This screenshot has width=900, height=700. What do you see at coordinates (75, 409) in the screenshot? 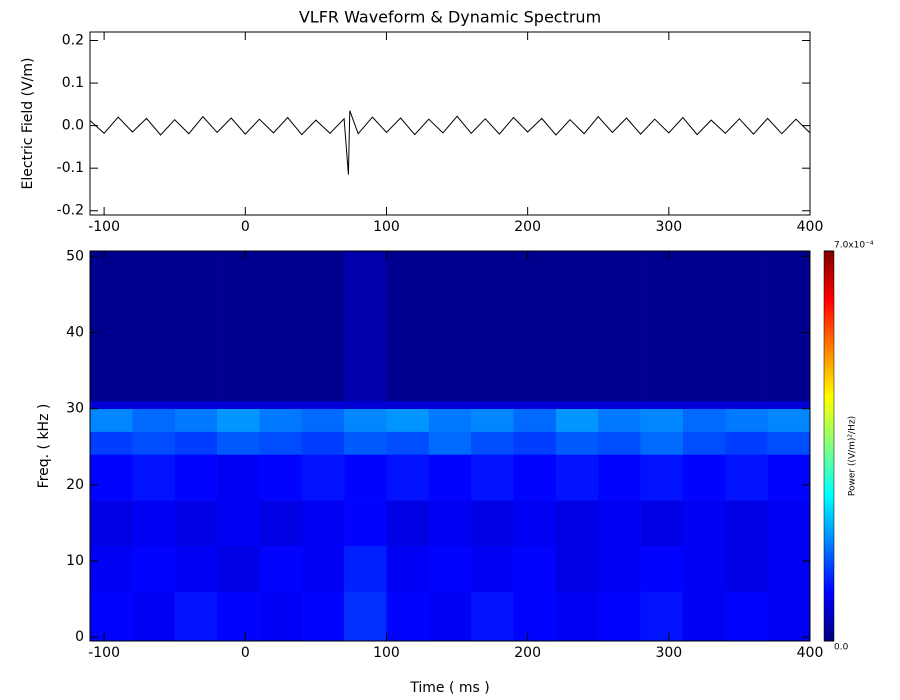
I see `y-tick-label: 30` at bounding box center [75, 409].